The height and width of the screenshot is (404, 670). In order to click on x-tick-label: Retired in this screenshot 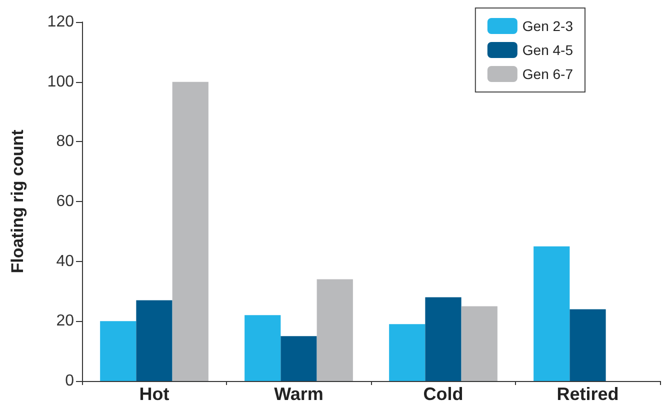, I will do `click(587, 394)`.